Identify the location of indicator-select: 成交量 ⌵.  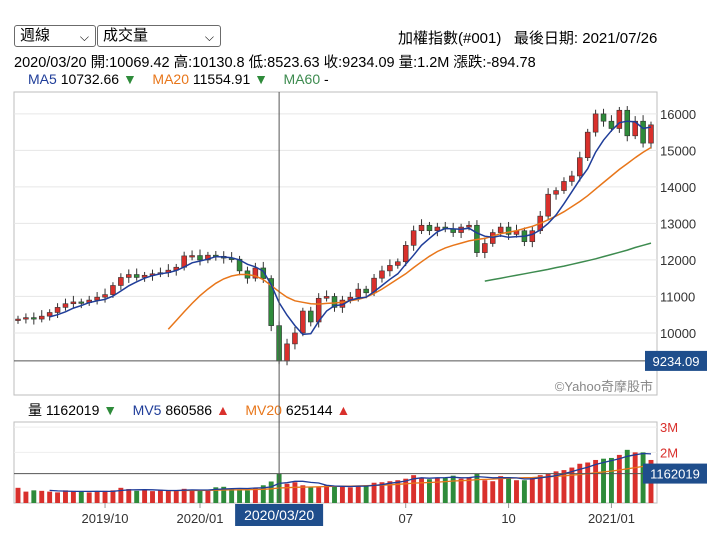
(159, 36).